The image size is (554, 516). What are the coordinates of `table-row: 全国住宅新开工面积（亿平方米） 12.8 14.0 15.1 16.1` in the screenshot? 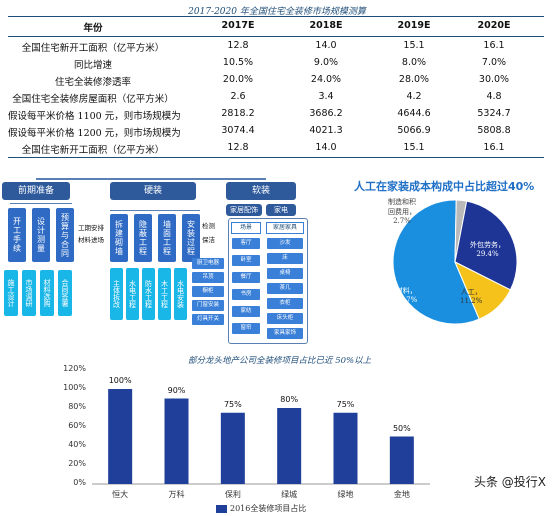 It's located at (276, 148).